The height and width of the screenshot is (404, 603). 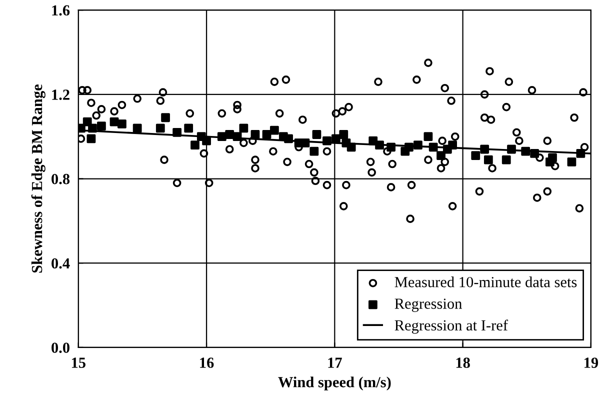 I want to click on y-tick-label: 1.6, so click(x=61, y=10).